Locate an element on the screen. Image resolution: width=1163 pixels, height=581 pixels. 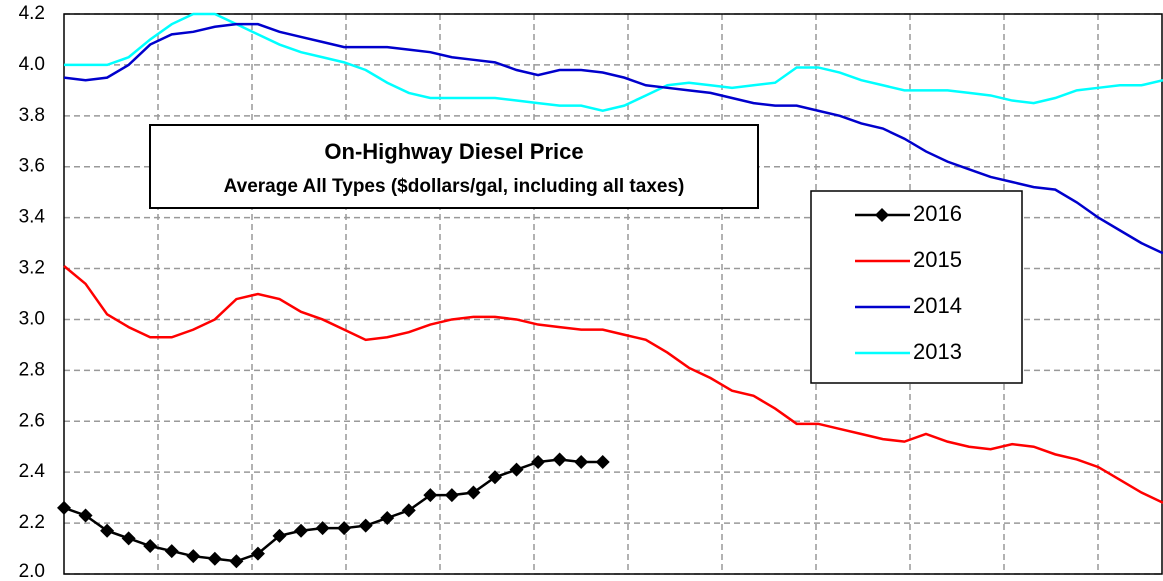
y-tick-label: 3.6 is located at coordinates (32, 166).